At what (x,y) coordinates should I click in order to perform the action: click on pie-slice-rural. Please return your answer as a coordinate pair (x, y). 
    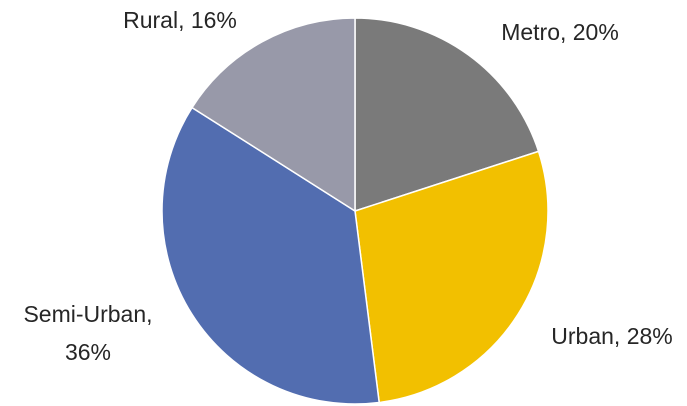
    Looking at the image, I should click on (273, 115).